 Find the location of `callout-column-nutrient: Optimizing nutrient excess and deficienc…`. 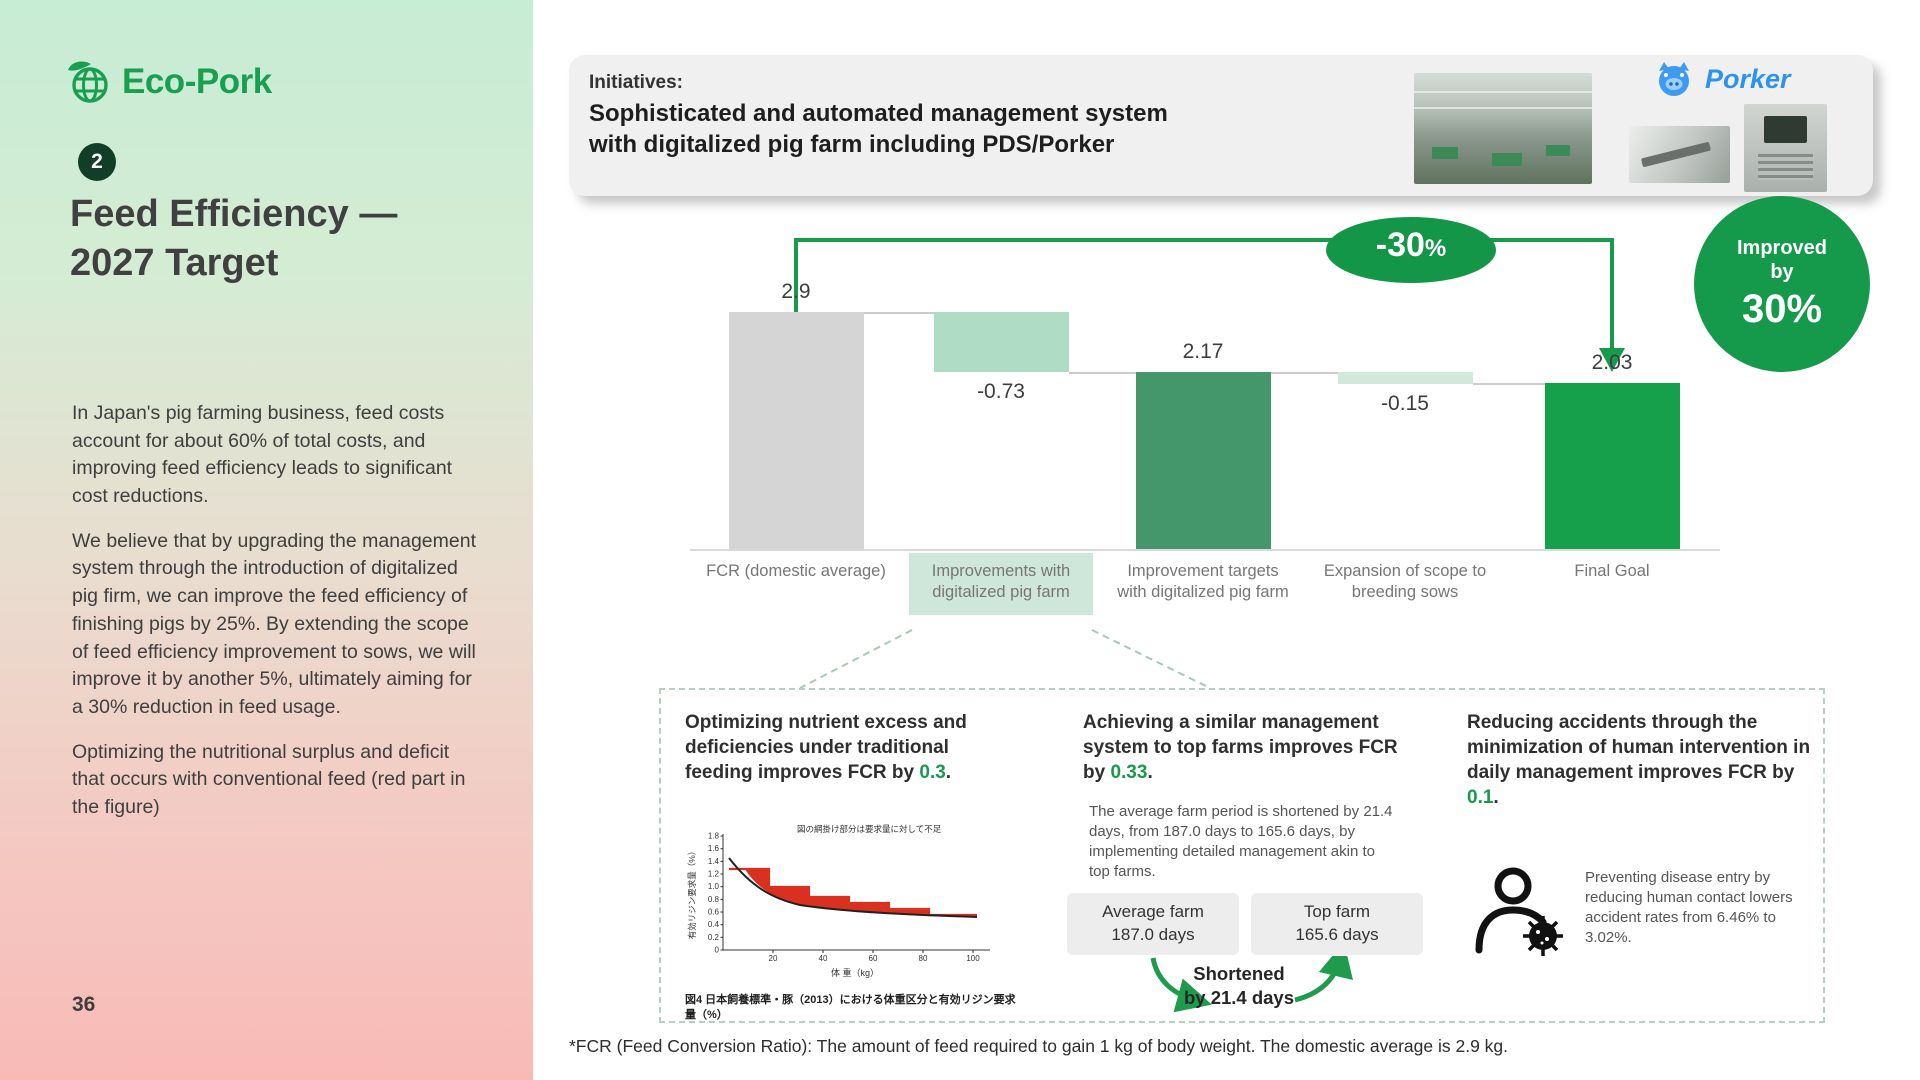

callout-column-nutrient: Optimizing nutrient excess and deficienc… is located at coordinates (853, 865).